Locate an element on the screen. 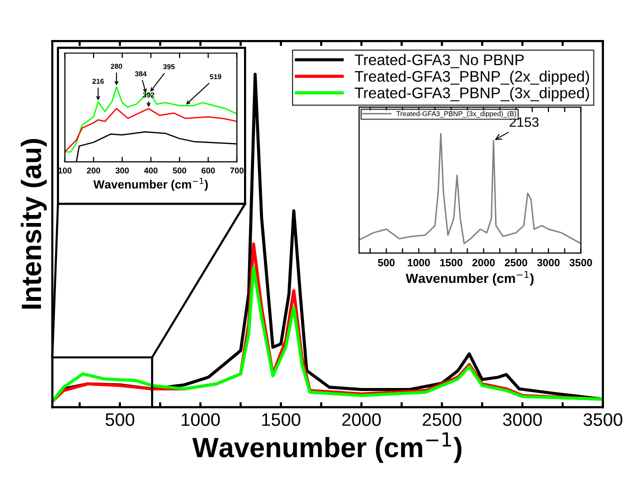 The width and height of the screenshot is (630, 483). x-tick-label: 200 is located at coordinates (93, 171).